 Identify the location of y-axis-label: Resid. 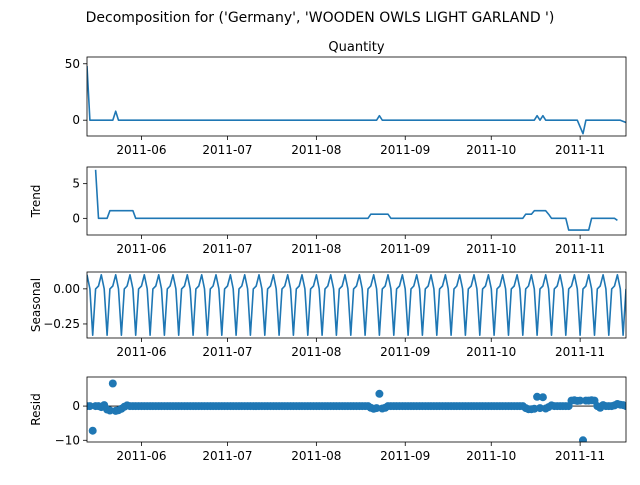
(36, 409).